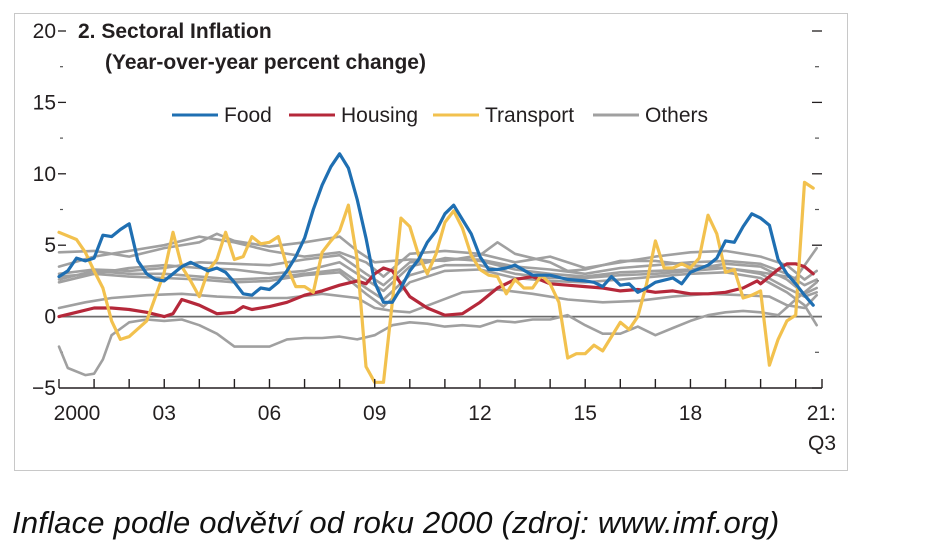  What do you see at coordinates (164, 413) in the screenshot?
I see `x-tick-label: 03` at bounding box center [164, 413].